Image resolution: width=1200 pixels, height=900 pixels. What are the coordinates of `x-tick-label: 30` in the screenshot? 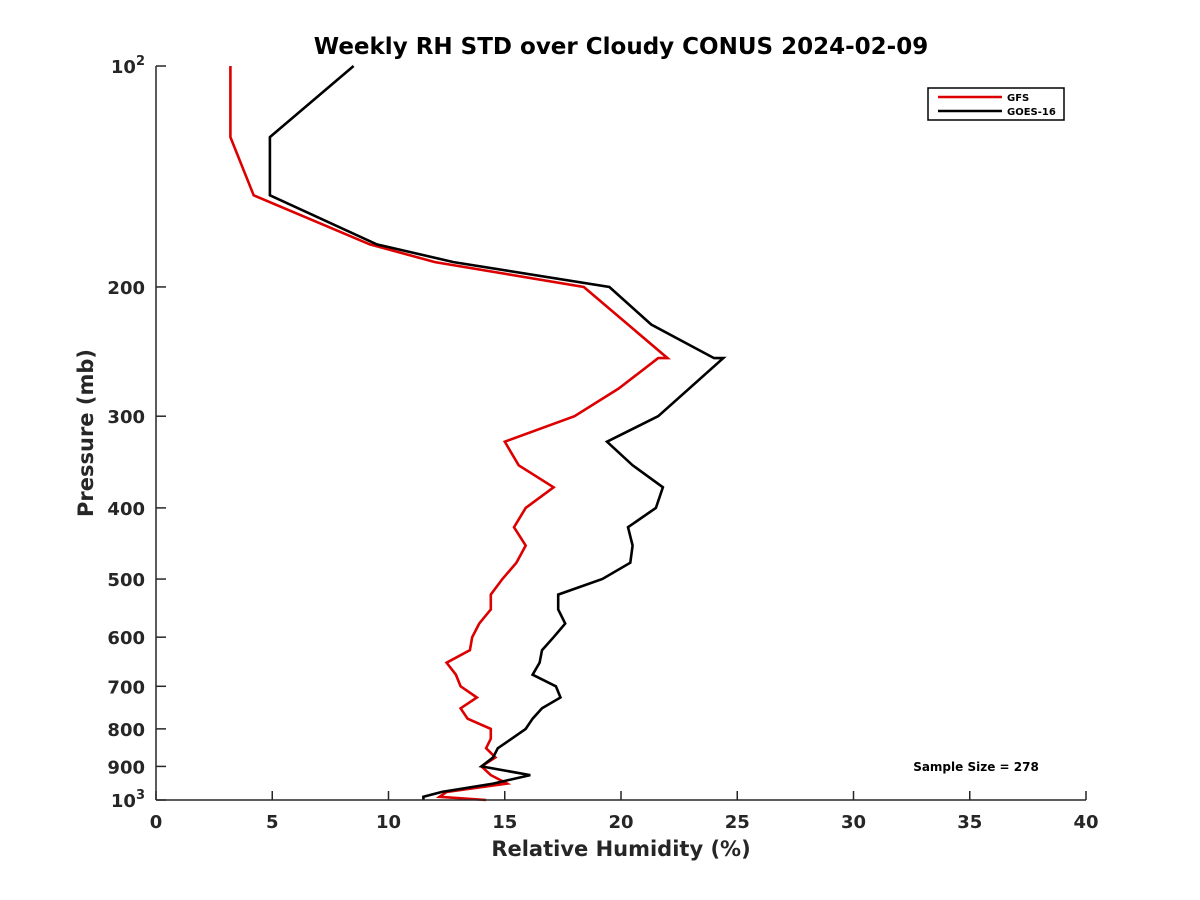 It's located at (853, 822).